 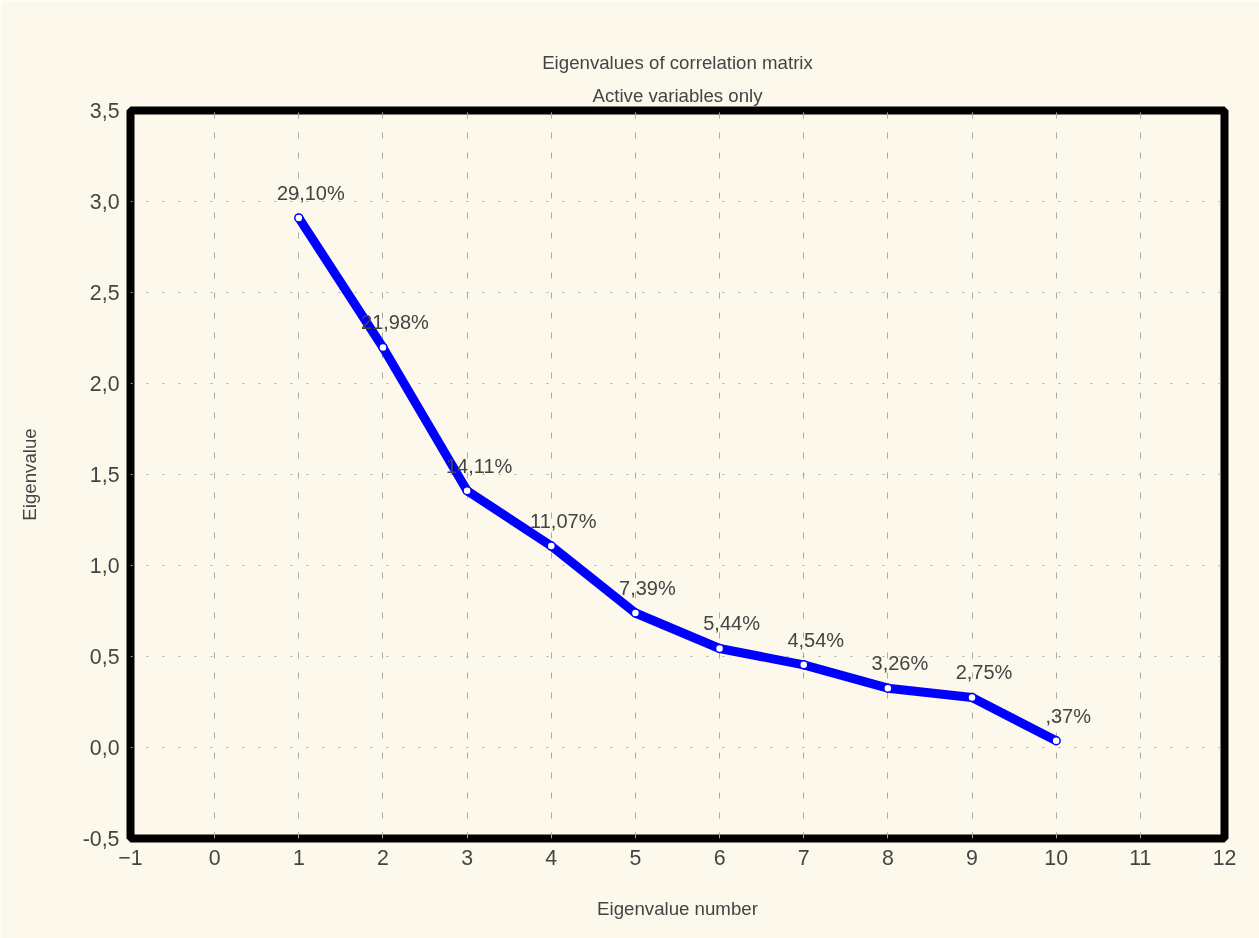 I want to click on x-tick-label: 10, so click(x=1056, y=857).